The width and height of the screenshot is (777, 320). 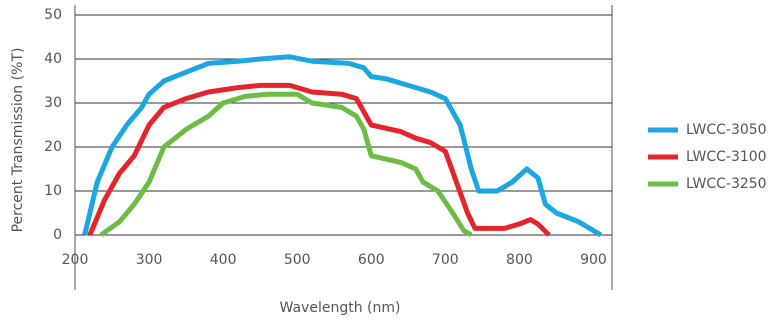 I want to click on legend-label: LWCC-3250, so click(x=726, y=184).